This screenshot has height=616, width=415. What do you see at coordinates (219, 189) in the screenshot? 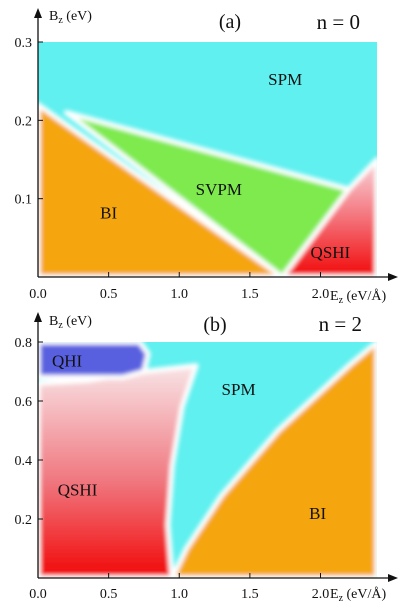
I see `region-label-svpm: SVPM` at bounding box center [219, 189].